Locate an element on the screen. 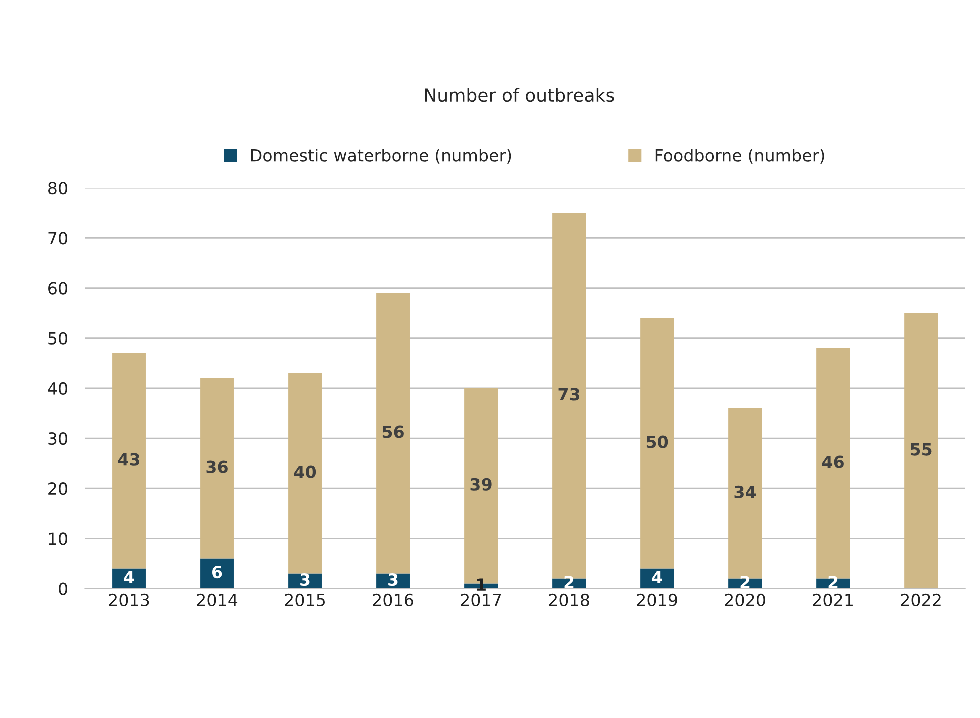 This screenshot has height=718, width=980. chart-title: Number of outbreaks is located at coordinates (519, 95).